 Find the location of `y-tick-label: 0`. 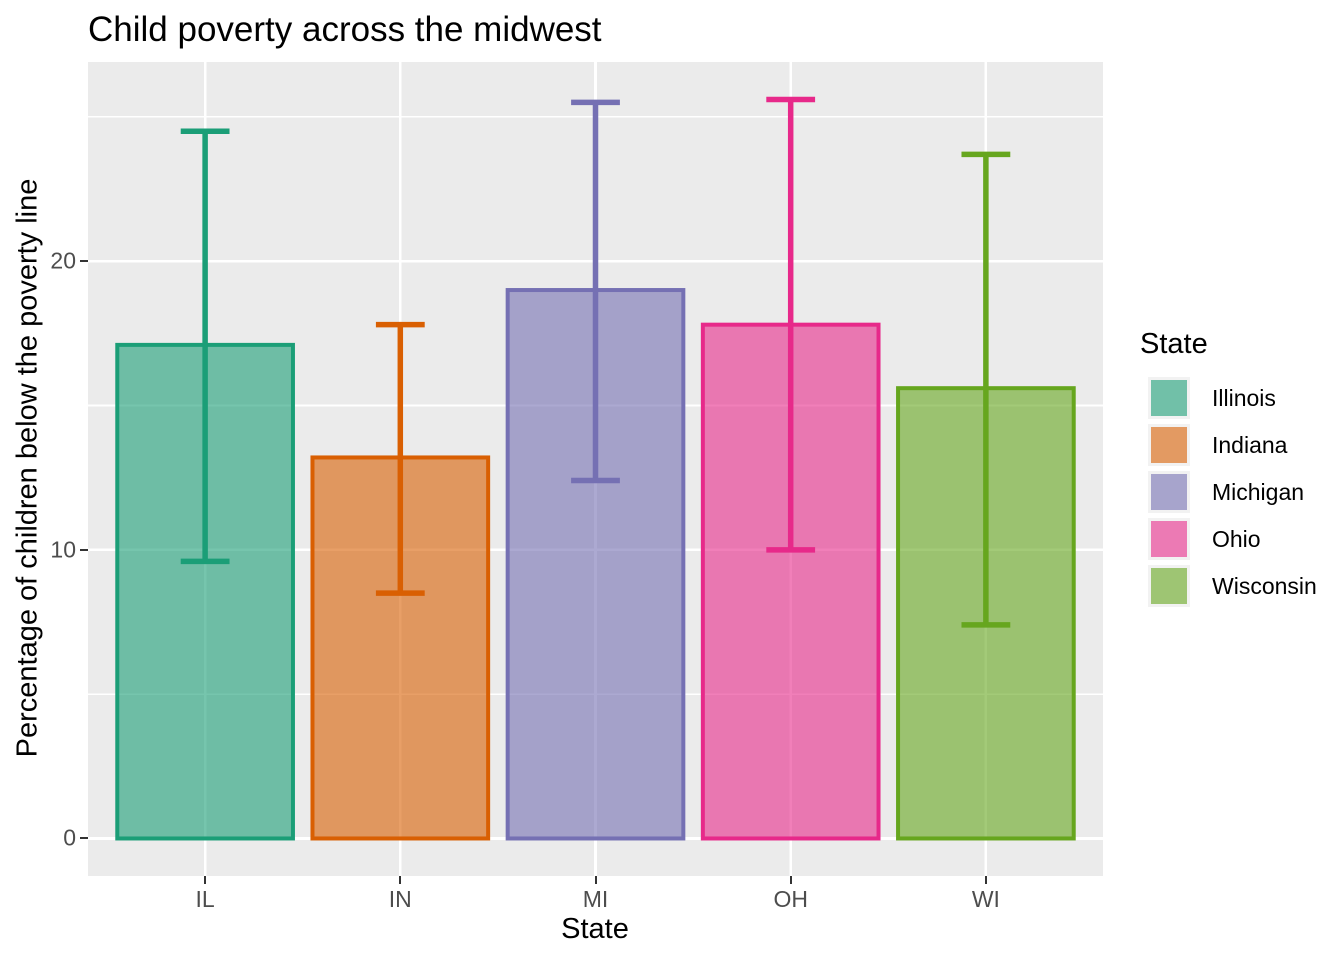

y-tick-label: 0 is located at coordinates (69, 837).